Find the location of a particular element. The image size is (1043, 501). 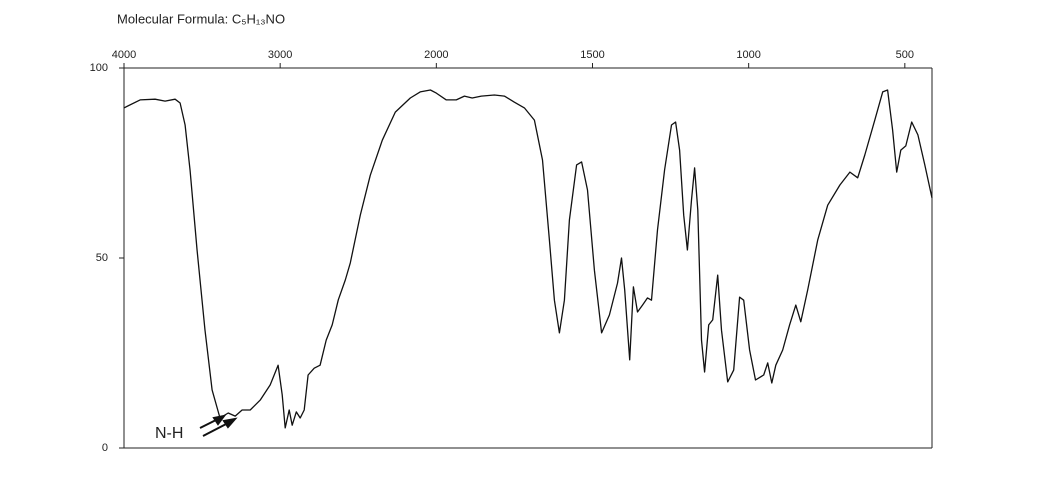

y-tick-label: 100 is located at coordinates (99, 68).